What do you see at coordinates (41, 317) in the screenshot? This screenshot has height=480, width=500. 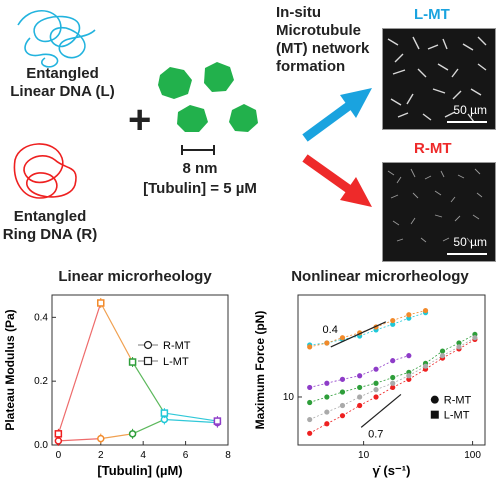 I see `chart1-ytick-label: 0.4` at bounding box center [41, 317].